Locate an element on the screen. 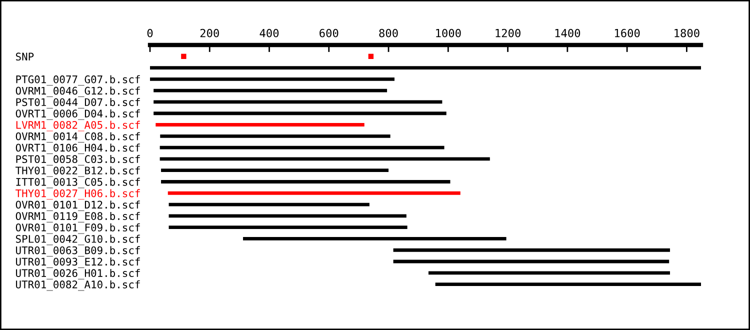 This screenshot has width=750, height=330. y-tick-label: OVRM1_0119_E08.b.scf is located at coordinates (78, 217).